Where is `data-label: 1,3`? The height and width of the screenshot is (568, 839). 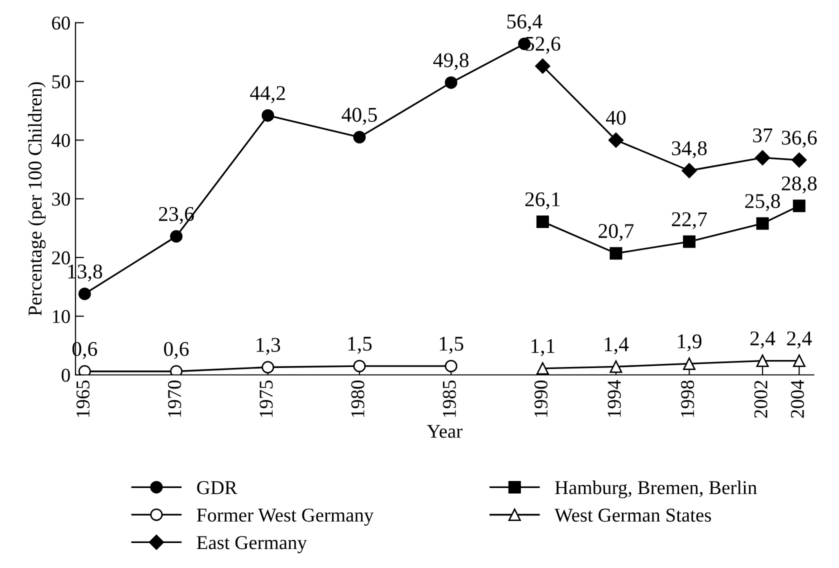
data-label: 1,3 is located at coordinates (268, 346).